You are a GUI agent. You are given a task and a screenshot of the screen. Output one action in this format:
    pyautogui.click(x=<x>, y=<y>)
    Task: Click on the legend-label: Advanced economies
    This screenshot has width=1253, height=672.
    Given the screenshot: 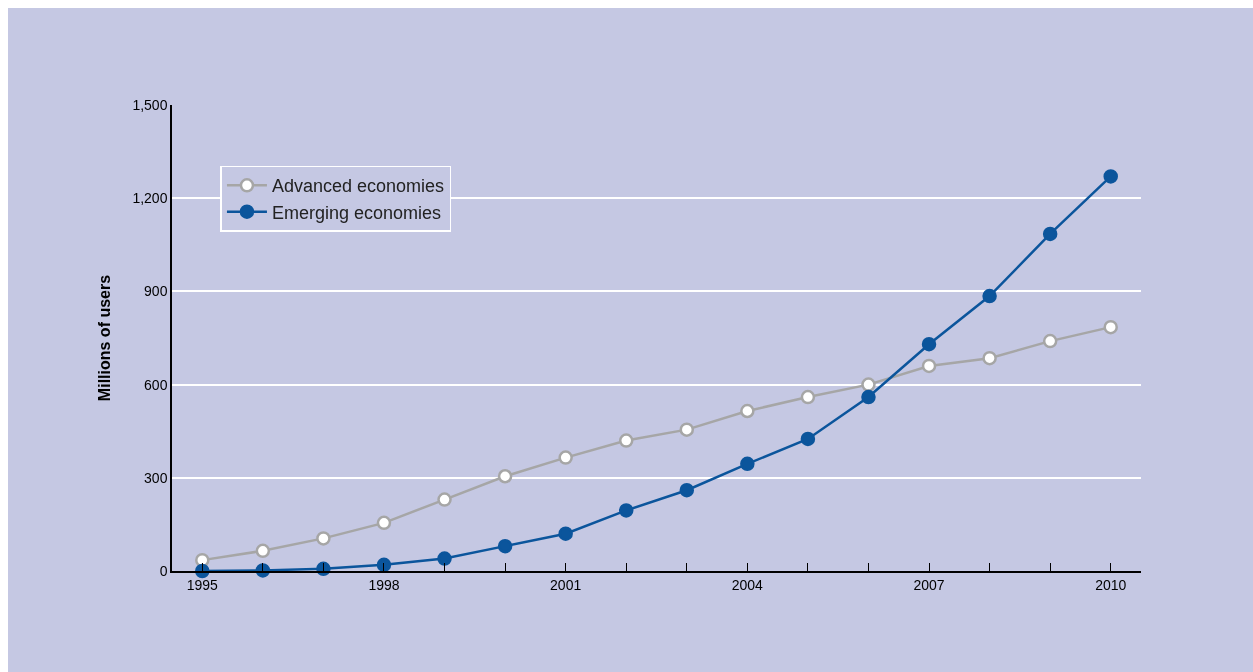 What is the action you would take?
    pyautogui.click(x=358, y=186)
    